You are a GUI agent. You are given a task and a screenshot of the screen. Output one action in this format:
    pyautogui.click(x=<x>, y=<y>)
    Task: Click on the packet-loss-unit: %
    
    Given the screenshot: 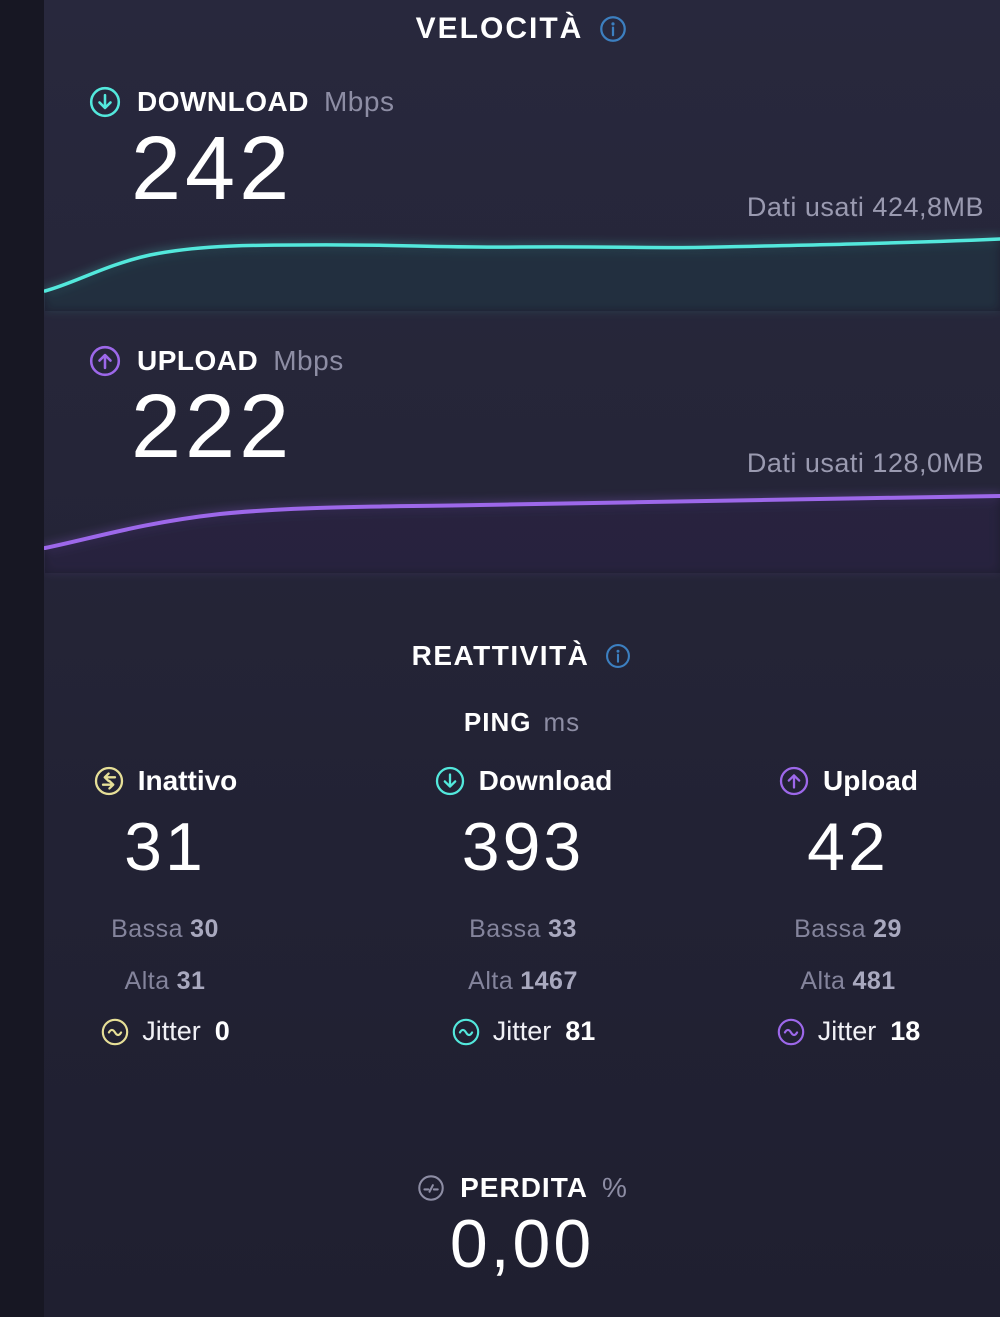 What is the action you would take?
    pyautogui.click(x=614, y=1187)
    